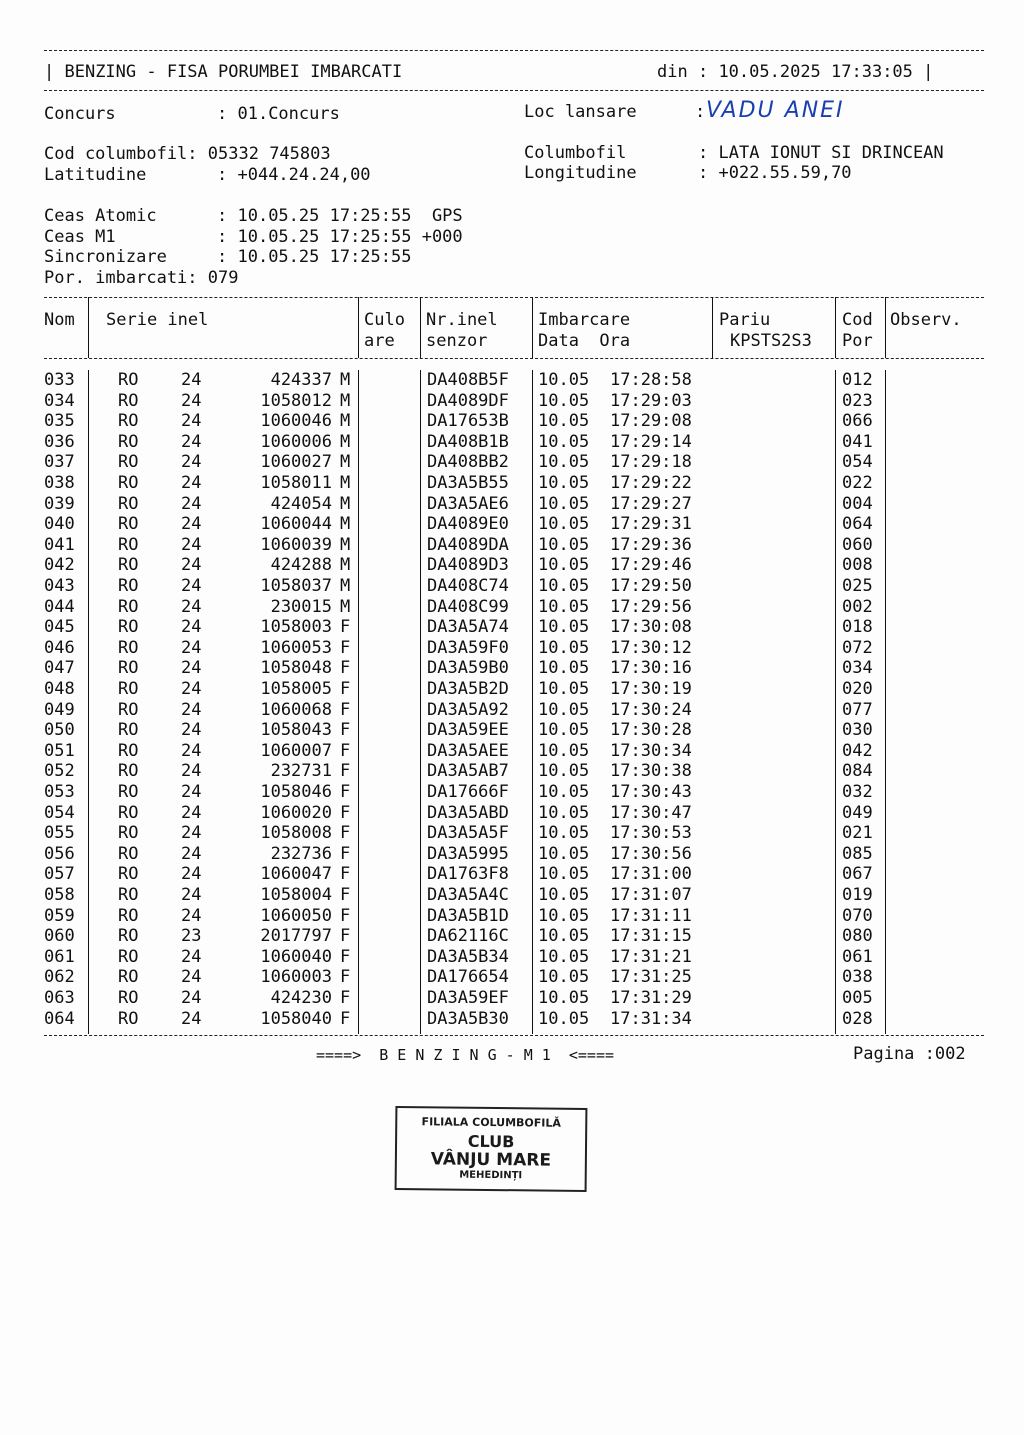 The image size is (1024, 1435). Describe the element at coordinates (59, 421) in the screenshot. I see `cell-nom: 035` at that location.